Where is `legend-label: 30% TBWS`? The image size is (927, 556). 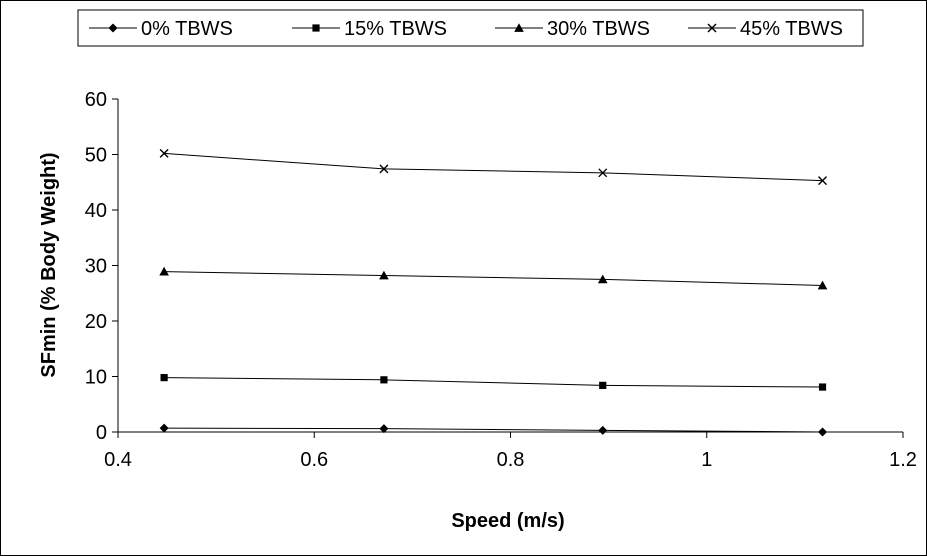 legend-label: 30% TBWS is located at coordinates (598, 29).